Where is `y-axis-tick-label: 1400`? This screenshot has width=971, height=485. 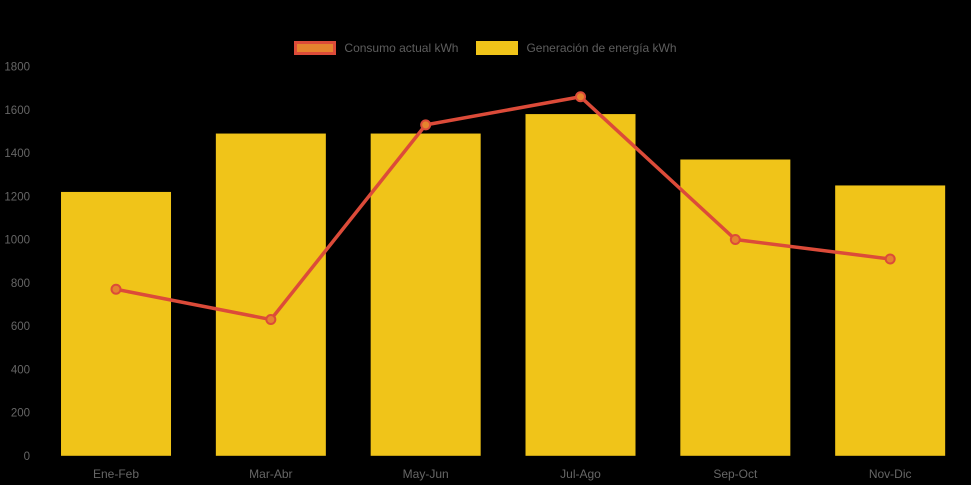
y-axis-tick-label: 1400 is located at coordinates (17, 154).